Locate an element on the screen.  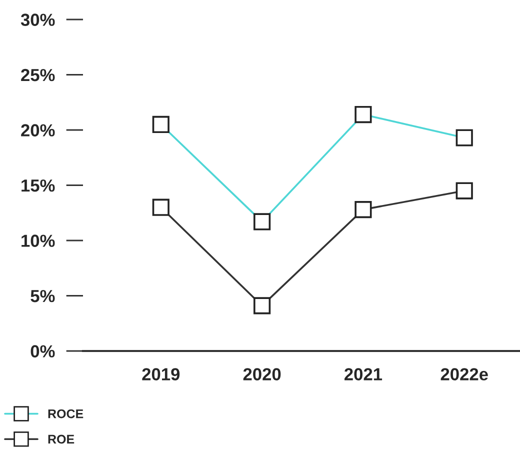
y-tick-label: 10% is located at coordinates (38, 240).